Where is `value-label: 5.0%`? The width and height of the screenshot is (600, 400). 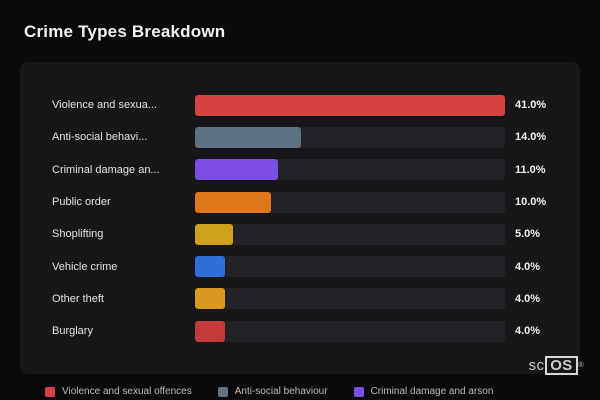 value-label: 5.0% is located at coordinates (528, 234).